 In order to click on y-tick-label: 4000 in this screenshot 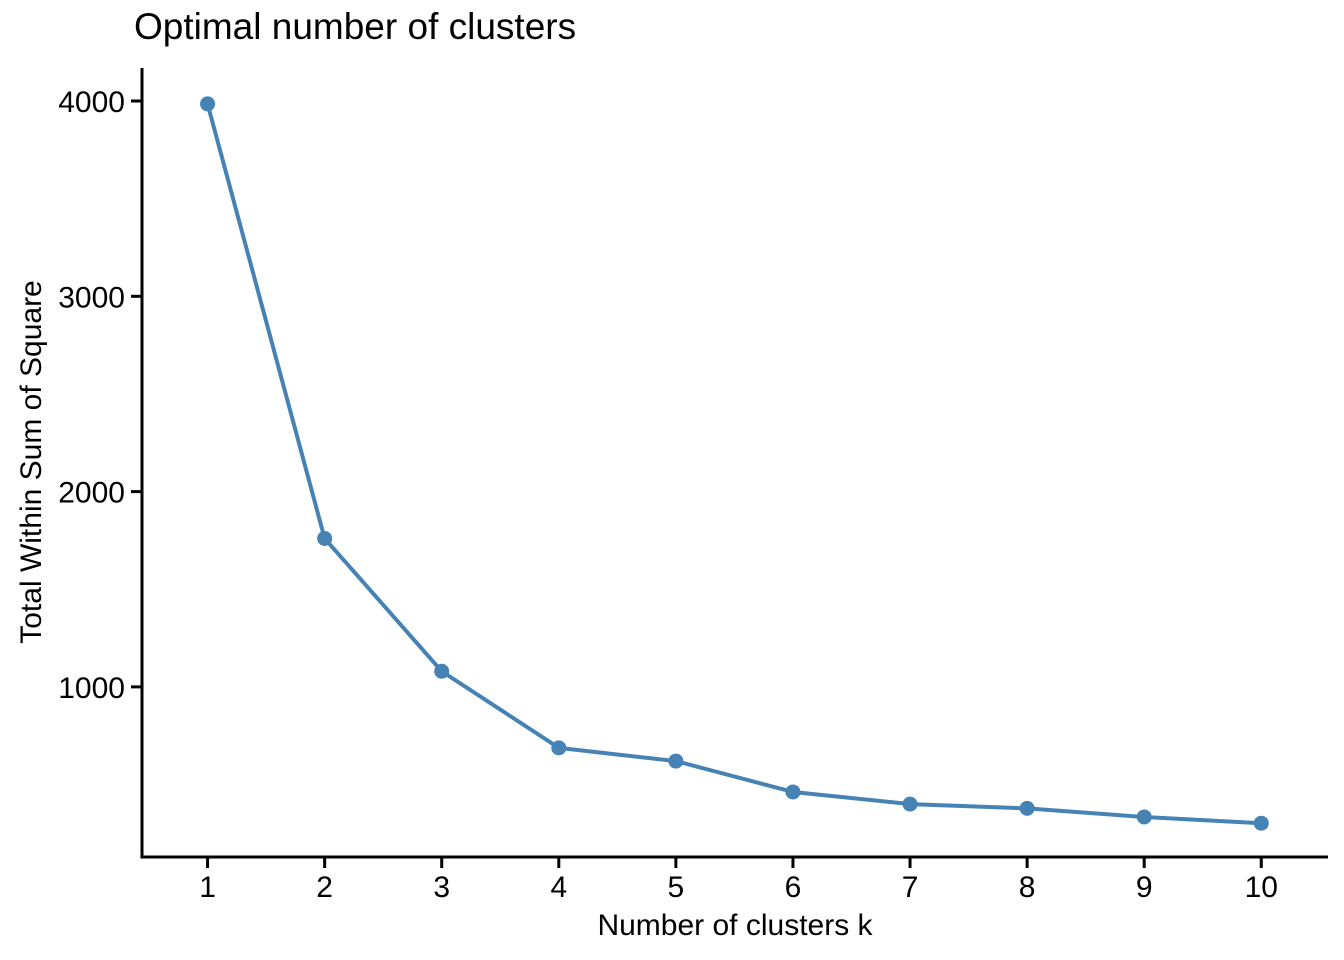, I will do `click(91, 102)`.